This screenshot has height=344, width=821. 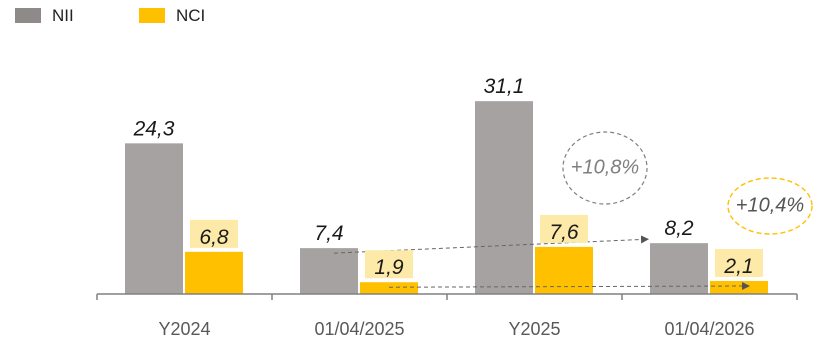 I want to click on data-label-nci-y2024: 6,8, so click(x=214, y=237).